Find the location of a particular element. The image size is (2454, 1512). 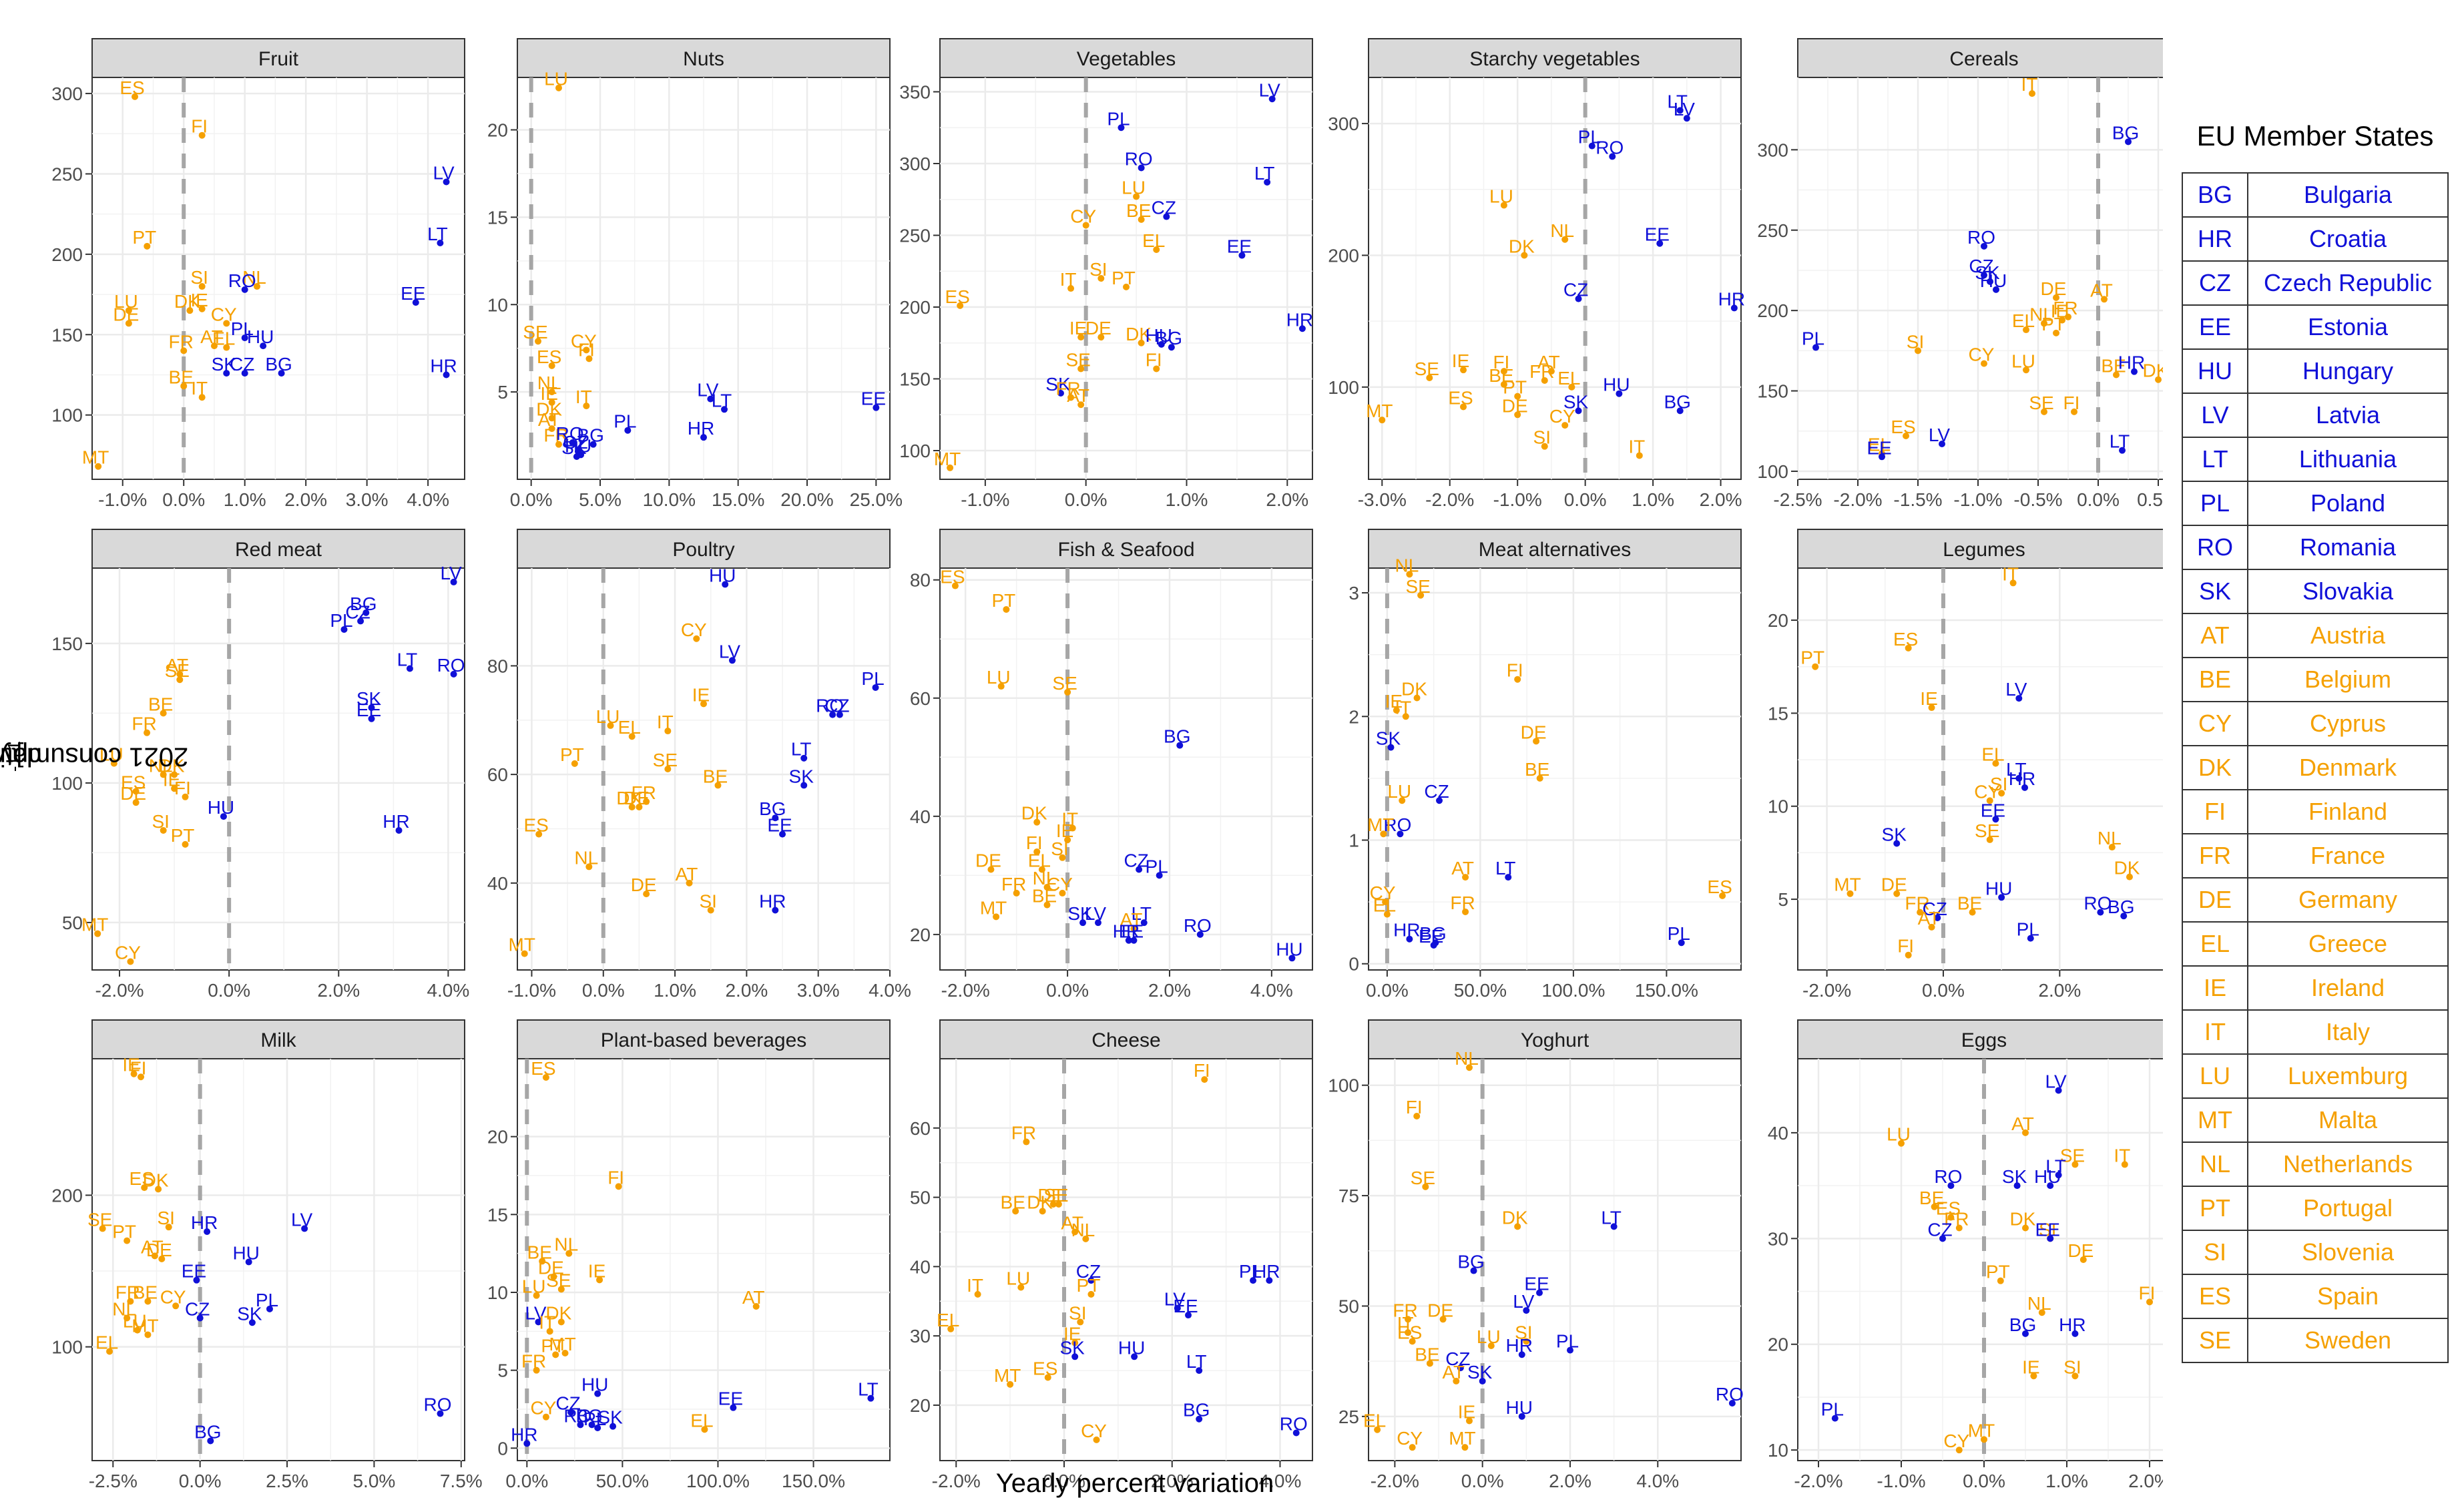

point-label-mt: MT is located at coordinates (145, 1326).